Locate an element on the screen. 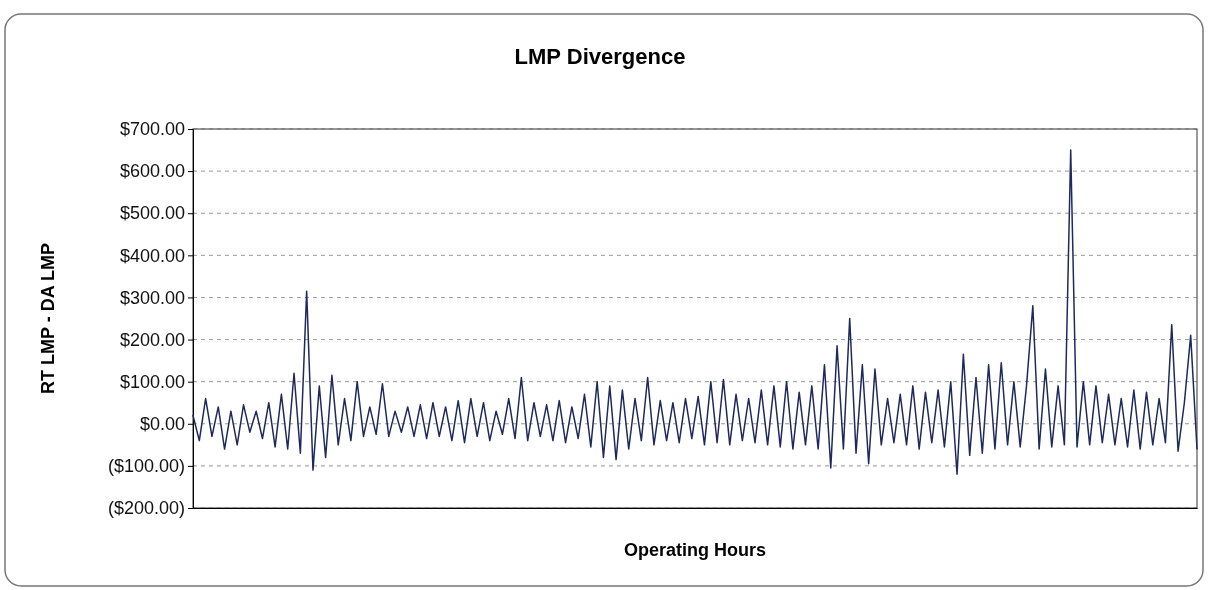 The width and height of the screenshot is (1209, 590). y-tick-label: $0.00 is located at coordinates (162, 424).